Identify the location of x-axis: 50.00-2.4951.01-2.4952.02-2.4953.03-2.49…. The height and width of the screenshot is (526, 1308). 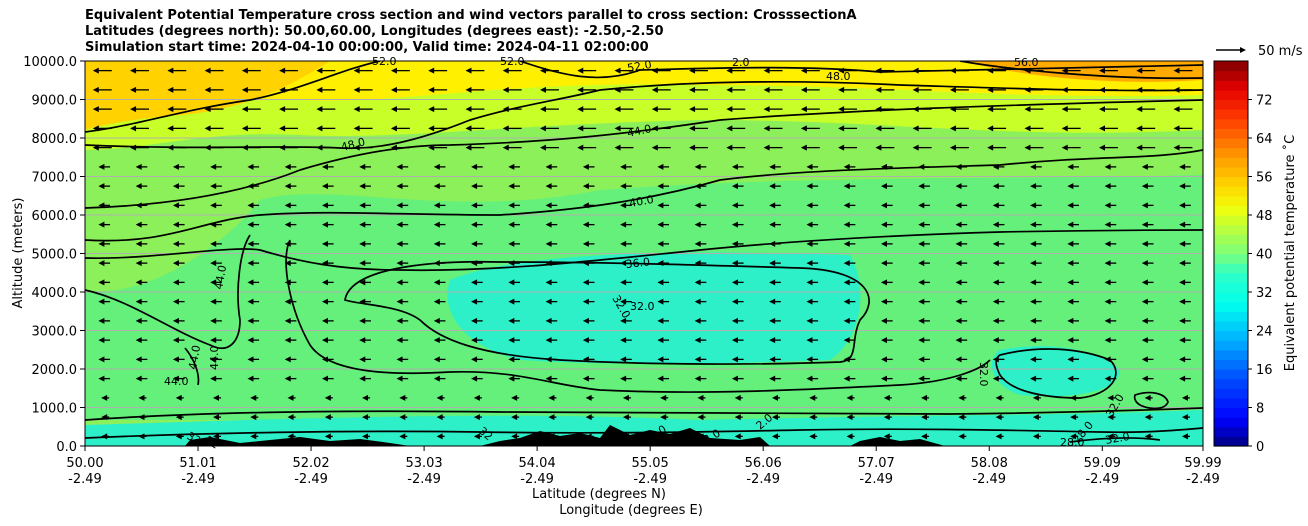
(644, 466).